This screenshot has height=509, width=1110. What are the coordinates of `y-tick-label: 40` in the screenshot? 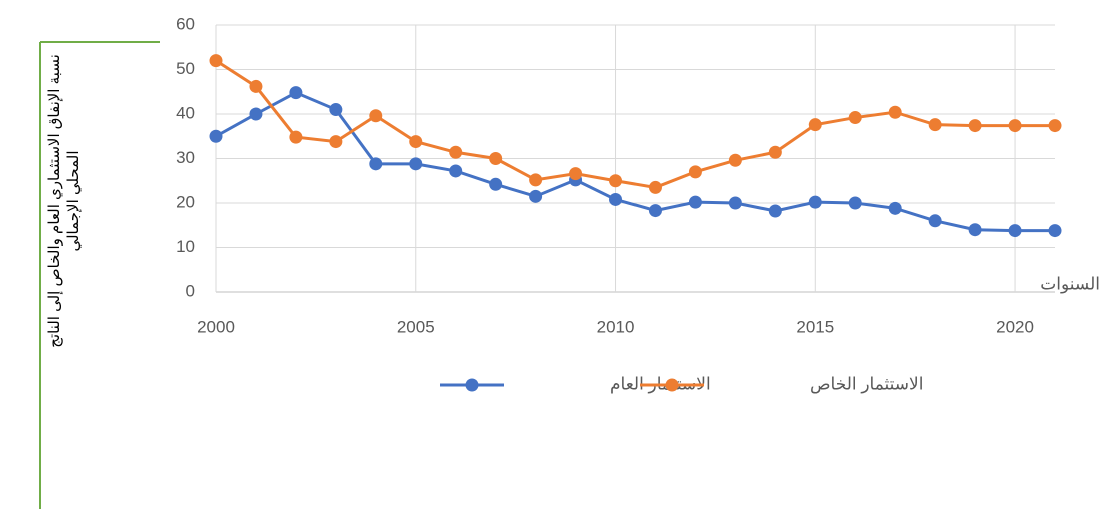 It's located at (185, 112).